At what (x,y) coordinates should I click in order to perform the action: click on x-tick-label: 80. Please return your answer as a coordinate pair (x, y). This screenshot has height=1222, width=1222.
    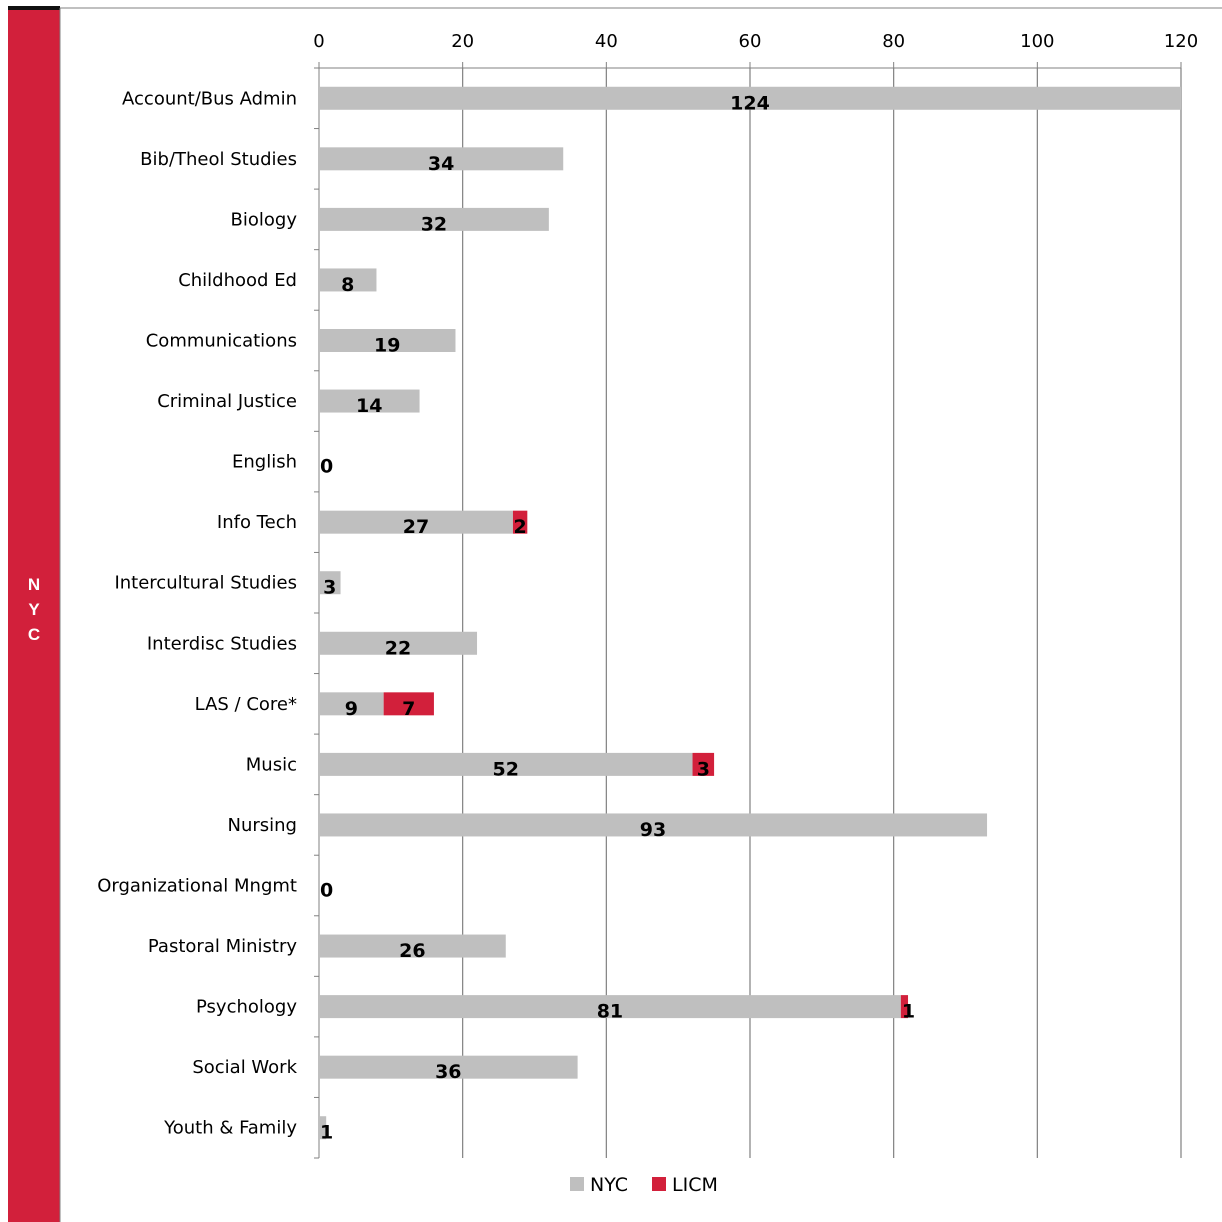
    Looking at the image, I should click on (893, 41).